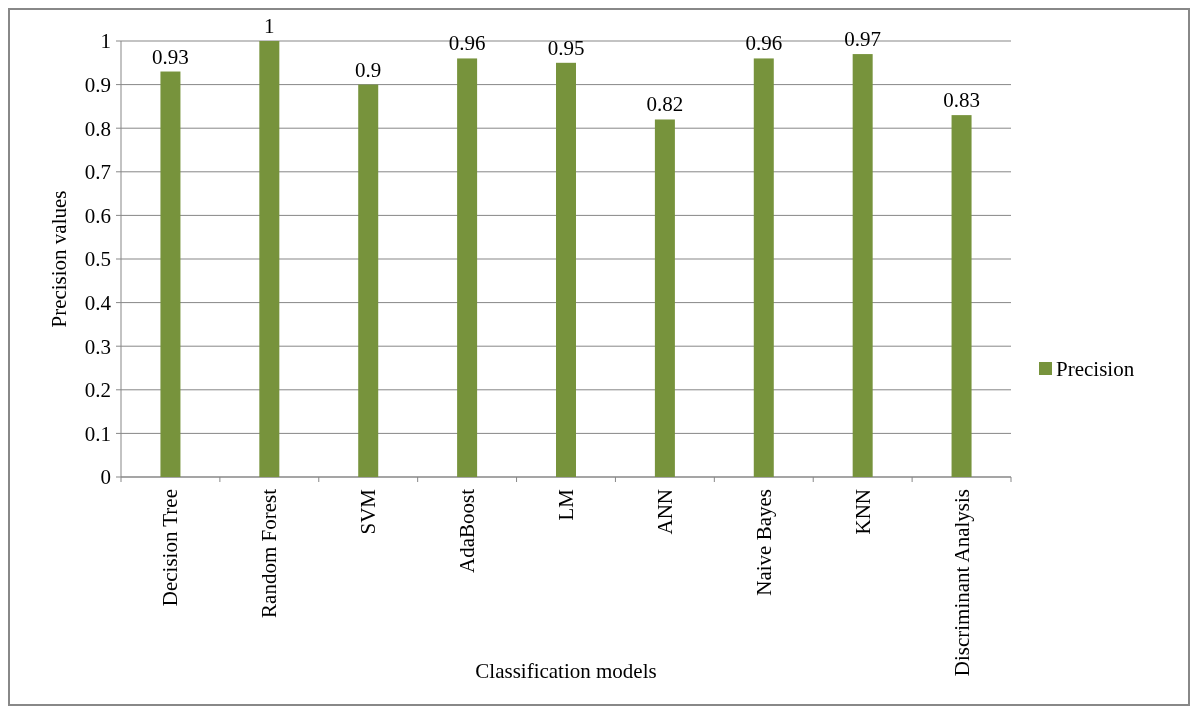  What do you see at coordinates (368, 69) in the screenshot?
I see `data-label: 0.9` at bounding box center [368, 69].